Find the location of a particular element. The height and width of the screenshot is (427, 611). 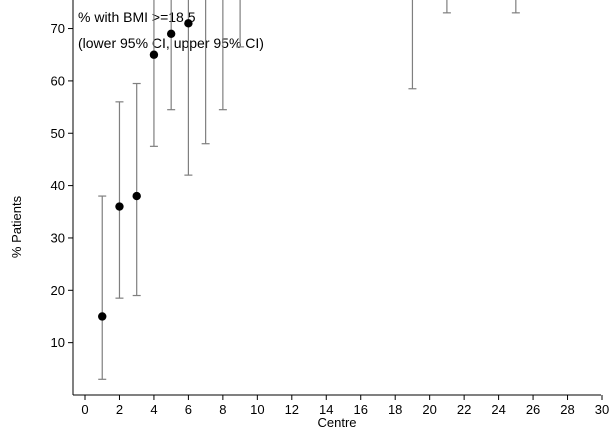

y-tick-label: 10 is located at coordinates (58, 342).